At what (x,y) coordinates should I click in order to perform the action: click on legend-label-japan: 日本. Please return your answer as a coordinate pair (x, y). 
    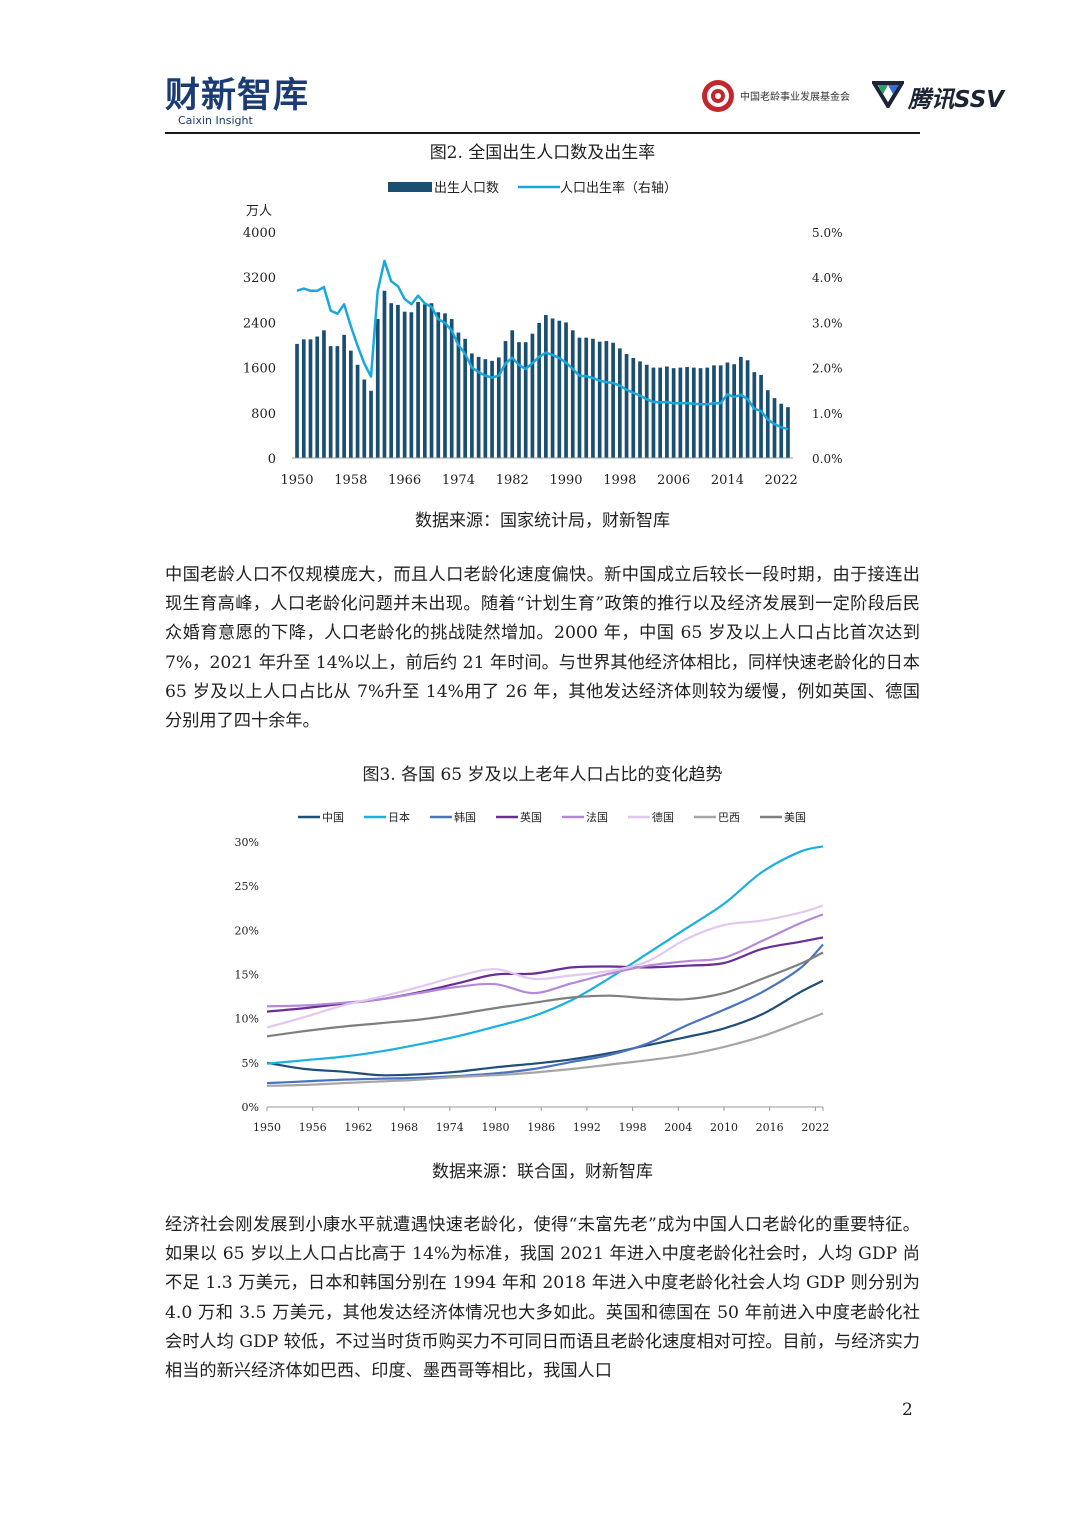
    Looking at the image, I should click on (399, 817).